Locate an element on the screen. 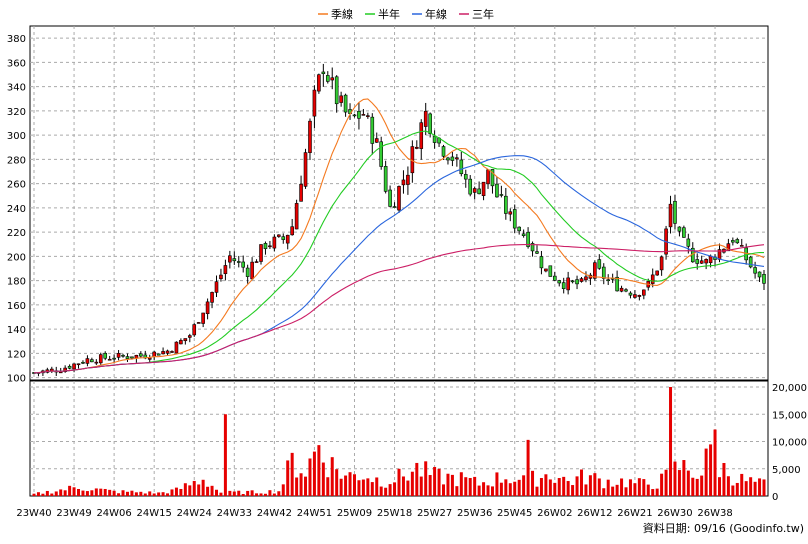 This screenshot has height=544, width=808. x-tick-label: 23W40 is located at coordinates (33, 513).